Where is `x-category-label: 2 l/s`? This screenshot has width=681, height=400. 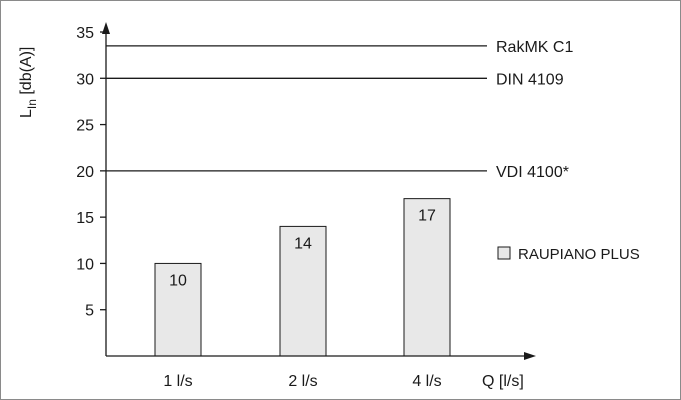
x-category-label: 2 l/s is located at coordinates (302, 381).